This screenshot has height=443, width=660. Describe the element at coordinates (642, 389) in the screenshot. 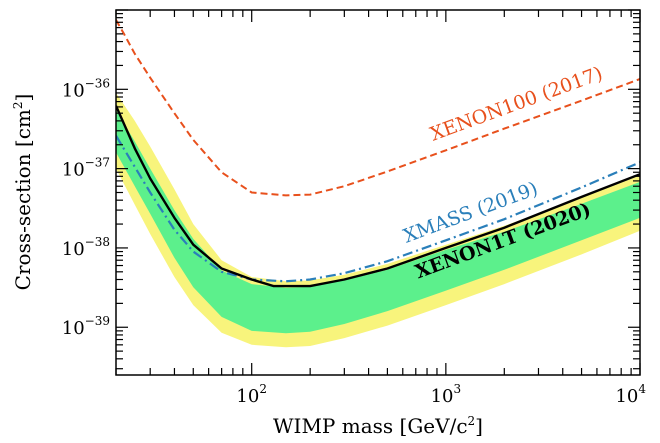

I see `x-tick-exponent: 4` at that location.